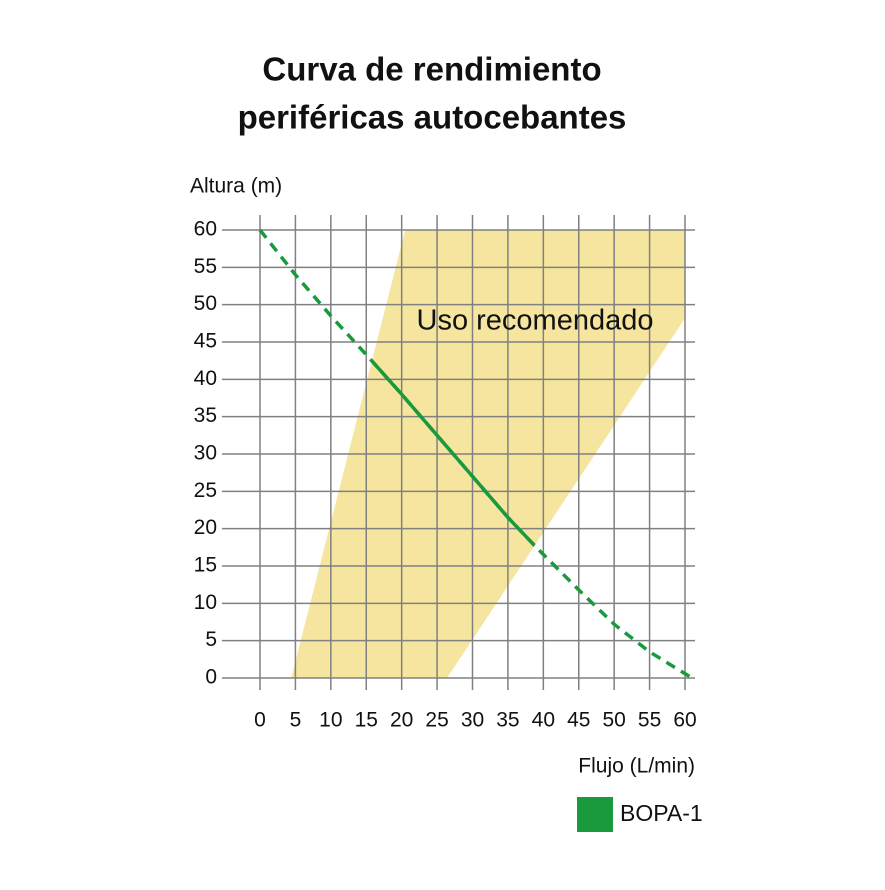  What do you see at coordinates (507, 720) in the screenshot?
I see `x-tick-label: 35` at bounding box center [507, 720].